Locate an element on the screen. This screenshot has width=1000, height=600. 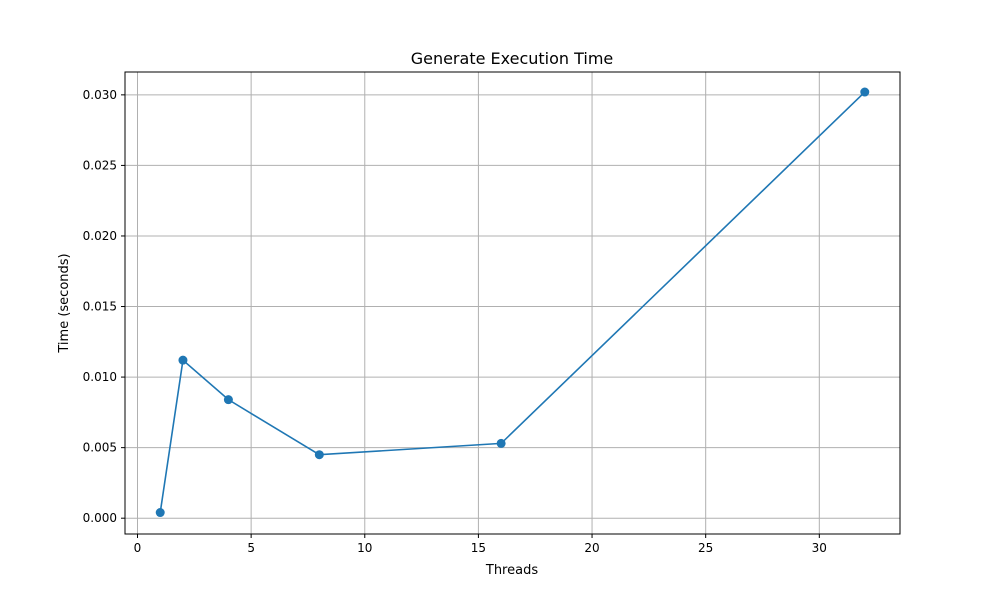
y-tick-label: 0.010 is located at coordinates (100, 377).